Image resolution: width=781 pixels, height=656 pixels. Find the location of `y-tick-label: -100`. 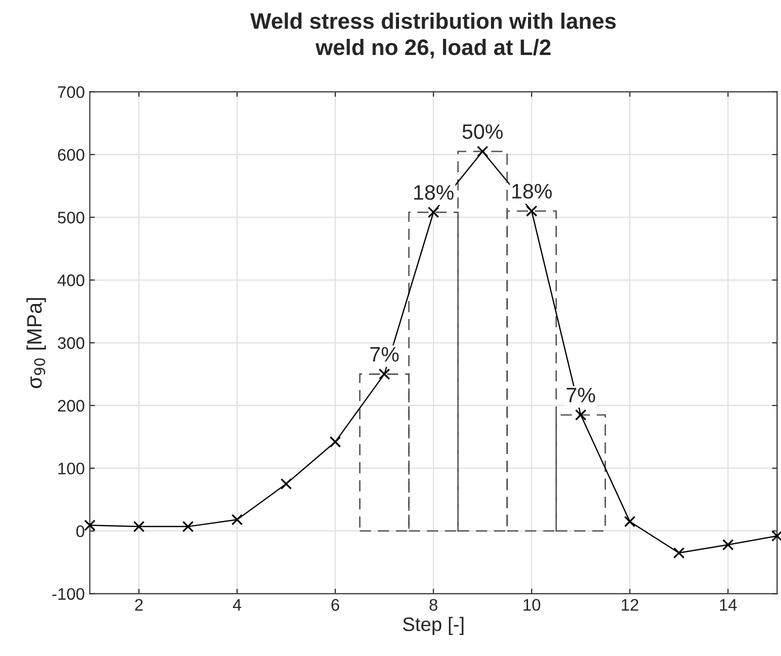

y-tick-label: -100 is located at coordinates (68, 594).